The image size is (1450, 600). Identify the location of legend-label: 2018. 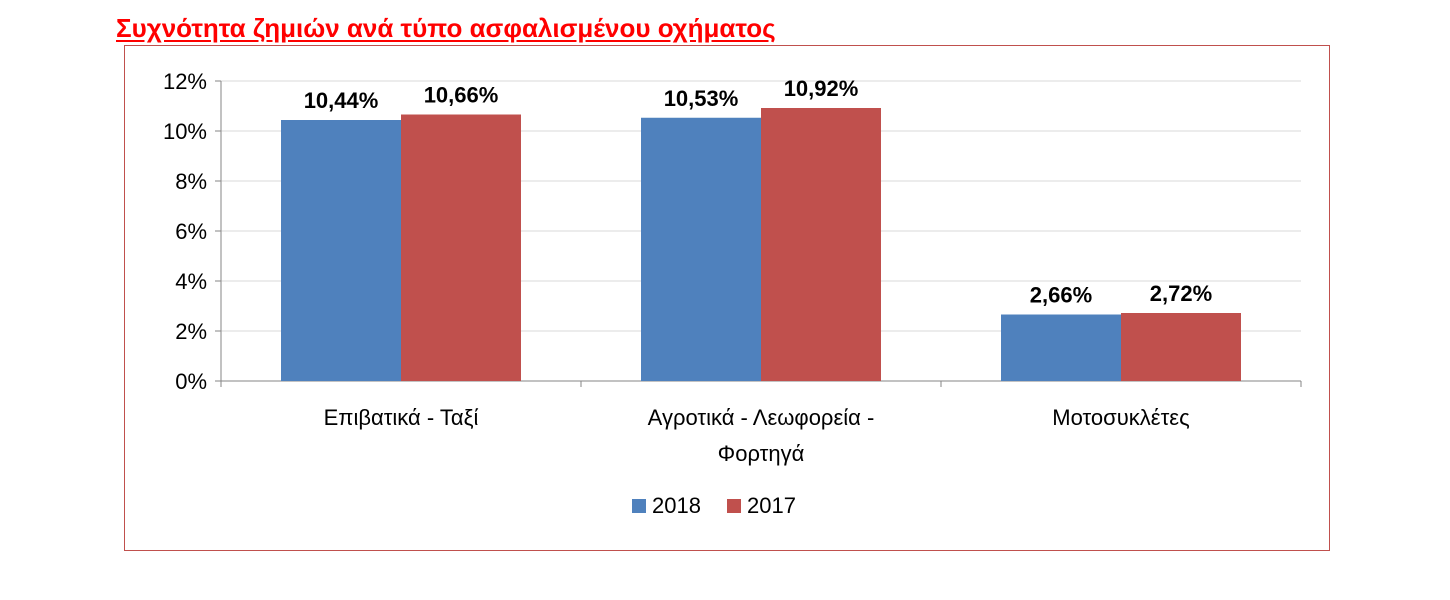
(676, 505).